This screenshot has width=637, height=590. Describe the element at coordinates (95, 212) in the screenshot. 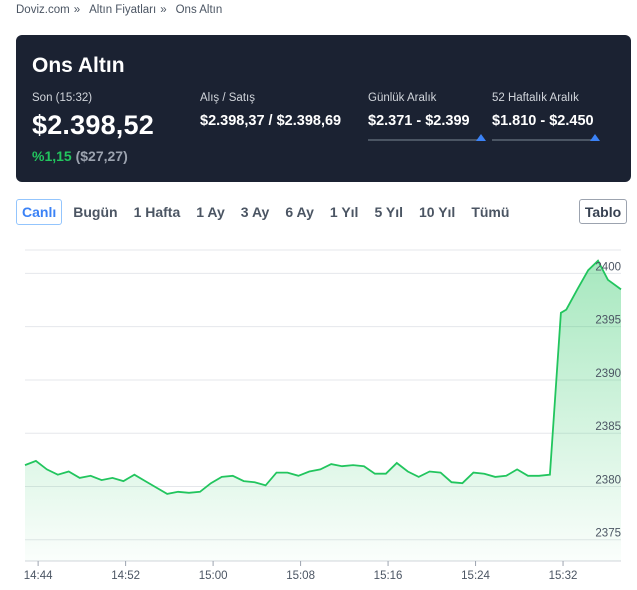

I see `tab-today: Bugün` at that location.